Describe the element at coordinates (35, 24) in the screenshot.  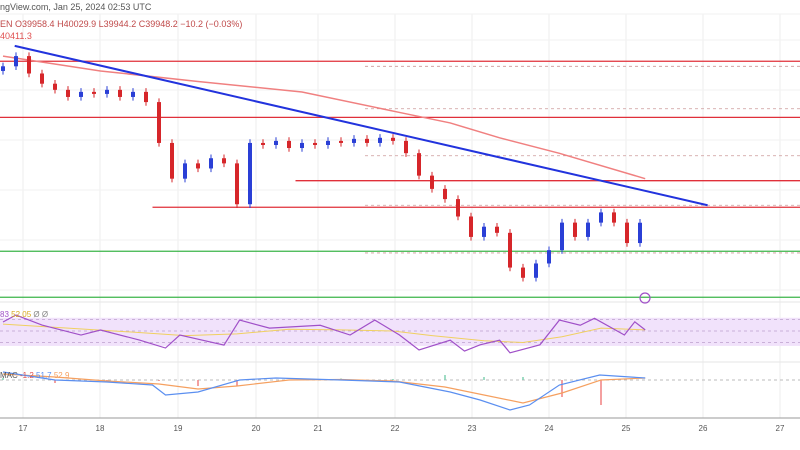
I see `open-value: O39958.4` at that location.